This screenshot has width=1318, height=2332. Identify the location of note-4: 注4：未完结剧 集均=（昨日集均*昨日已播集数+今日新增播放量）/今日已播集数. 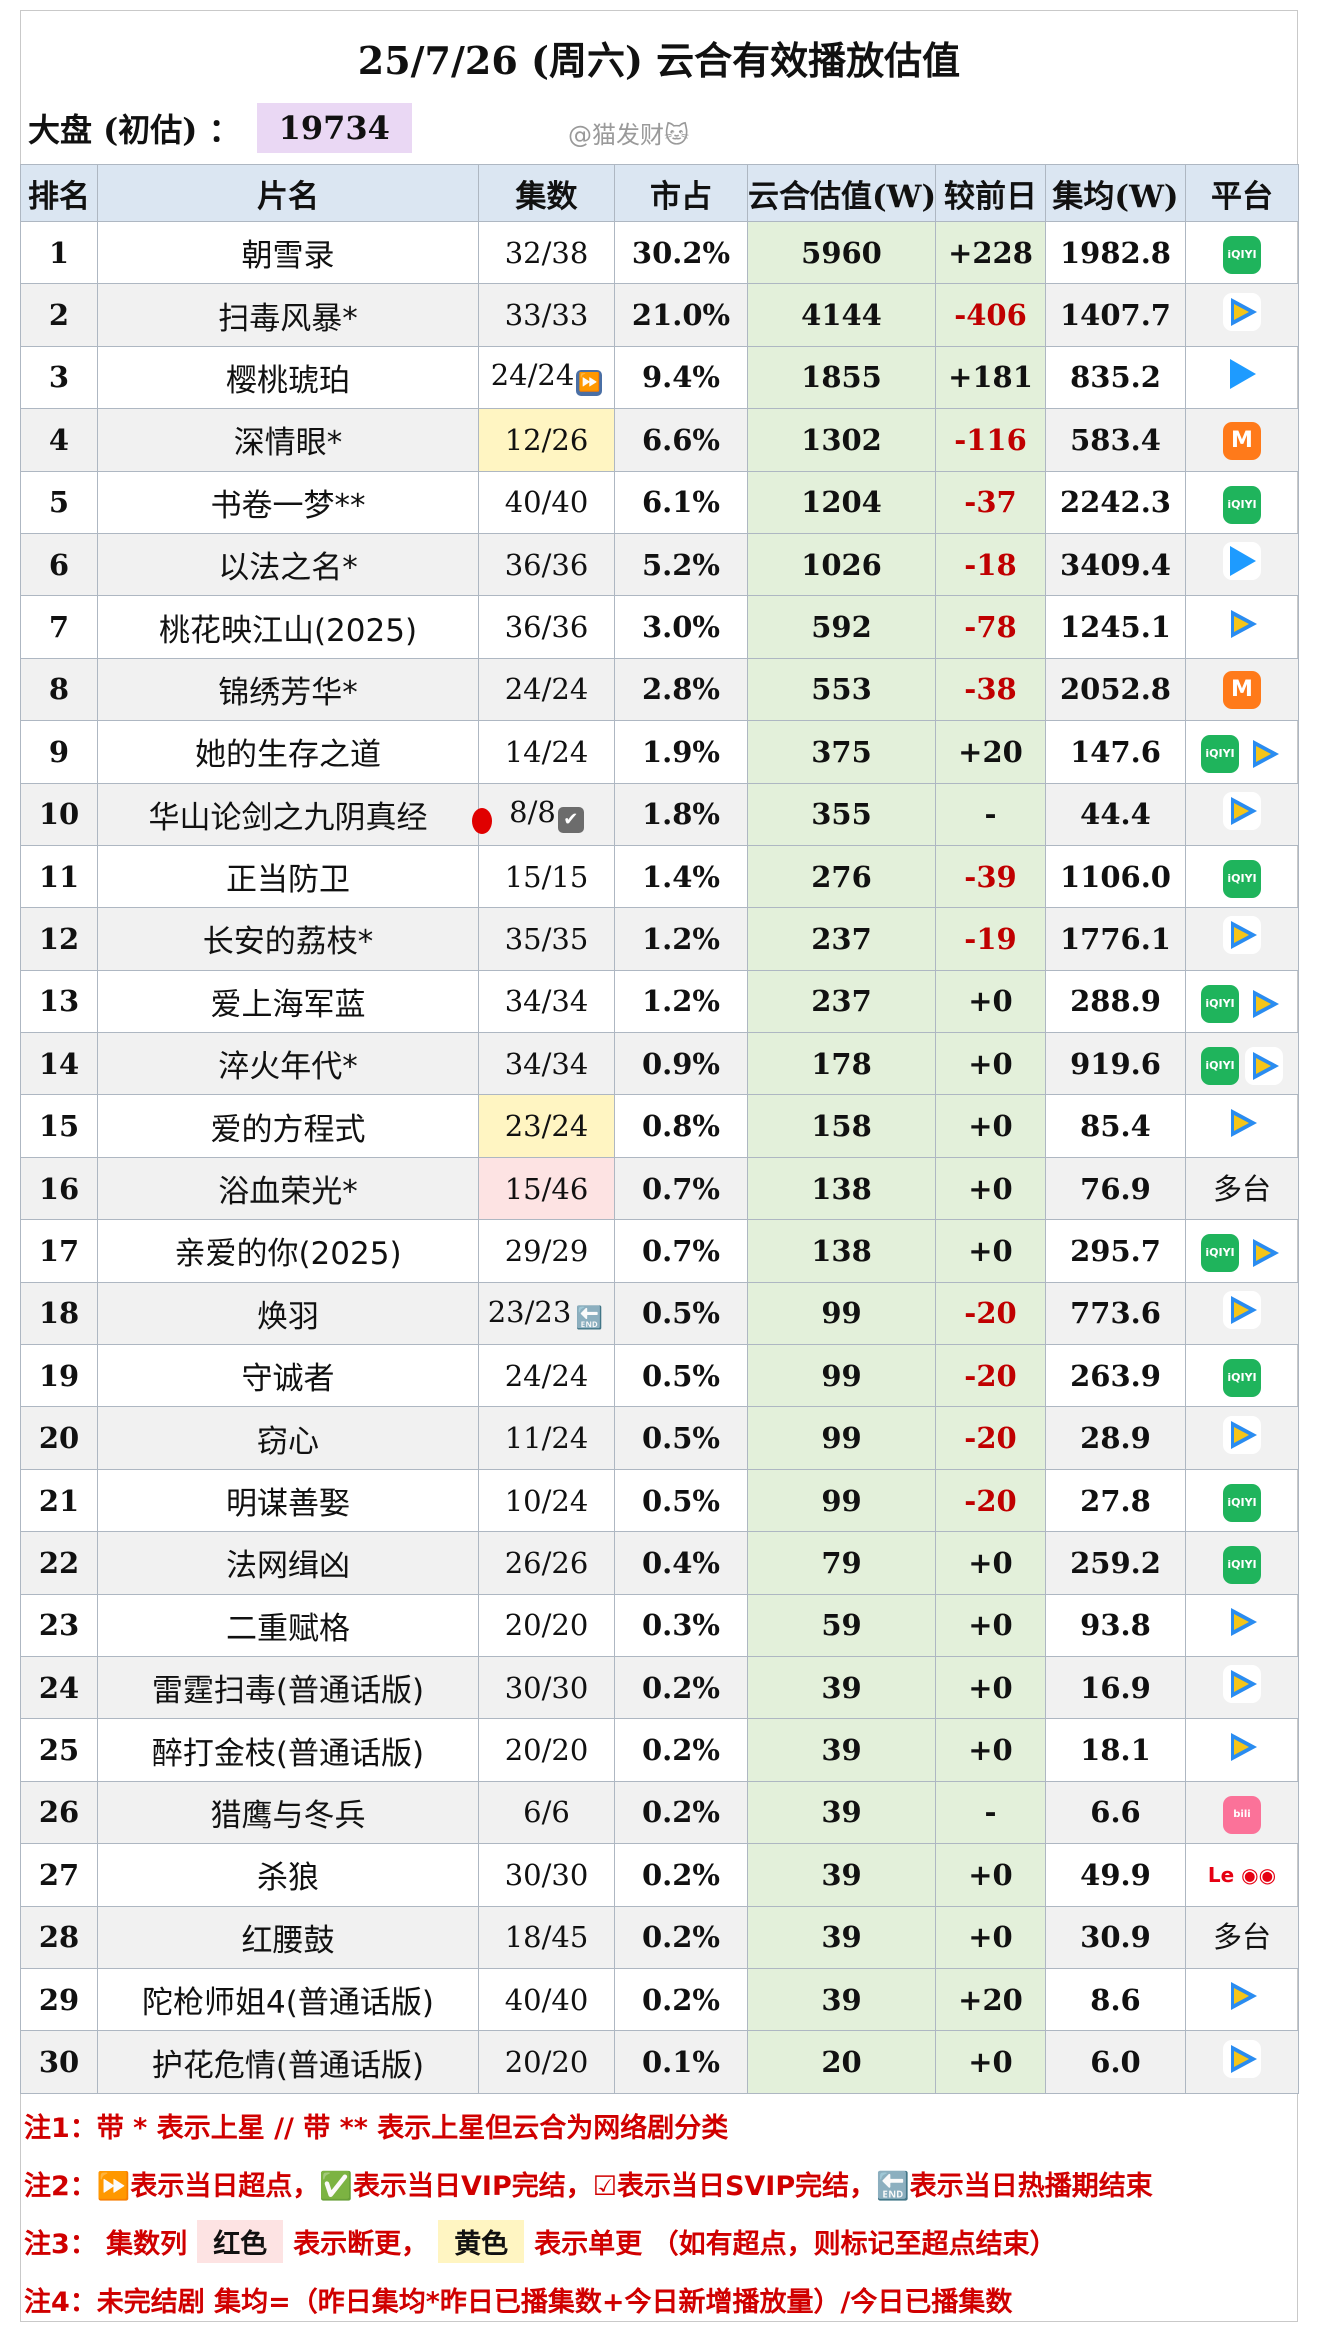
(518, 2302).